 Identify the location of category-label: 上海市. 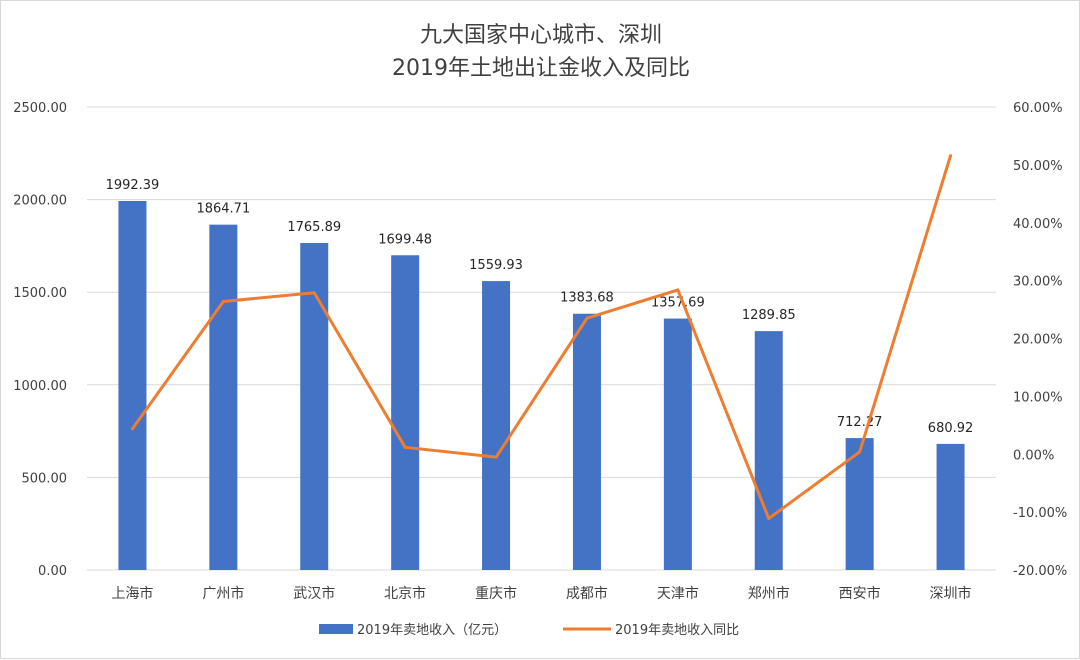
(132, 593).